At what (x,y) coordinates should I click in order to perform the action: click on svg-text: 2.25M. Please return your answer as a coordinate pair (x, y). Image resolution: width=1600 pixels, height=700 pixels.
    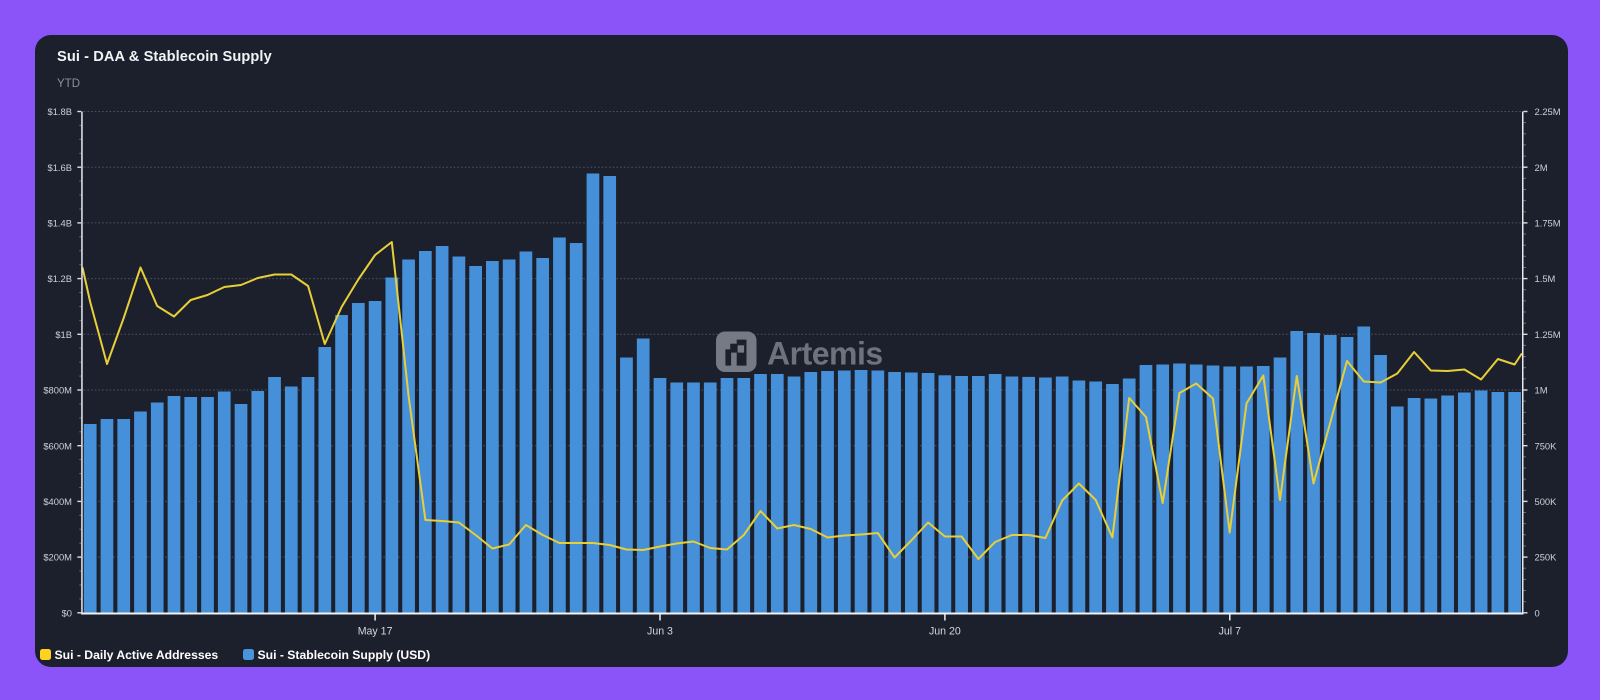
    Looking at the image, I should click on (1548, 111).